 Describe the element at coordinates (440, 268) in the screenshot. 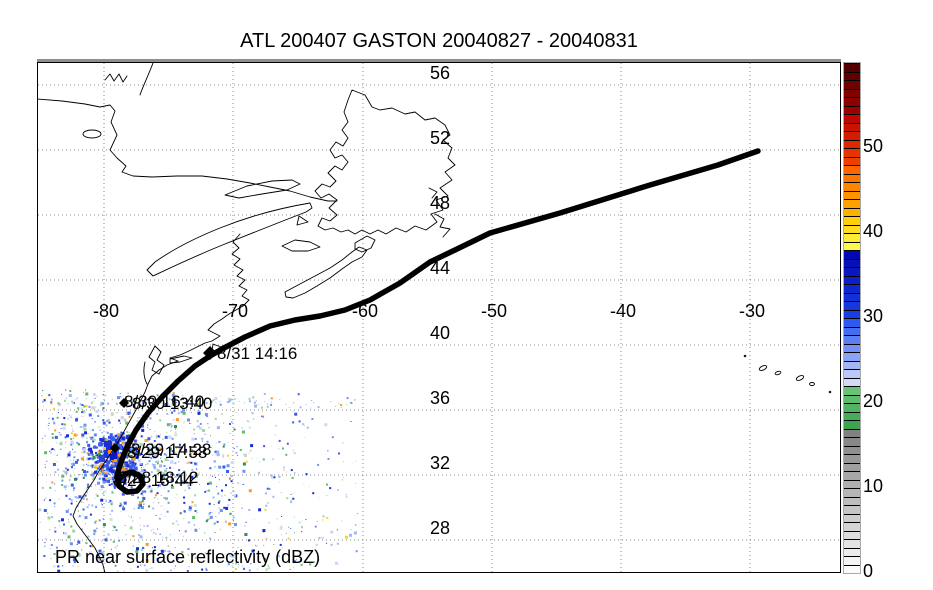

I see `lat-tick-label: 44` at that location.